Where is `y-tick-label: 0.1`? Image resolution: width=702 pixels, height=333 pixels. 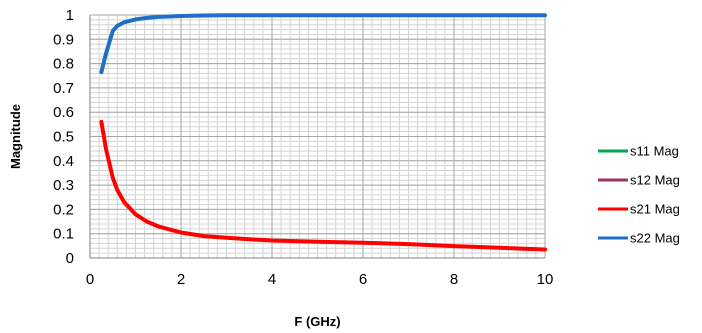
y-tick-label: 0.1 is located at coordinates (63, 234).